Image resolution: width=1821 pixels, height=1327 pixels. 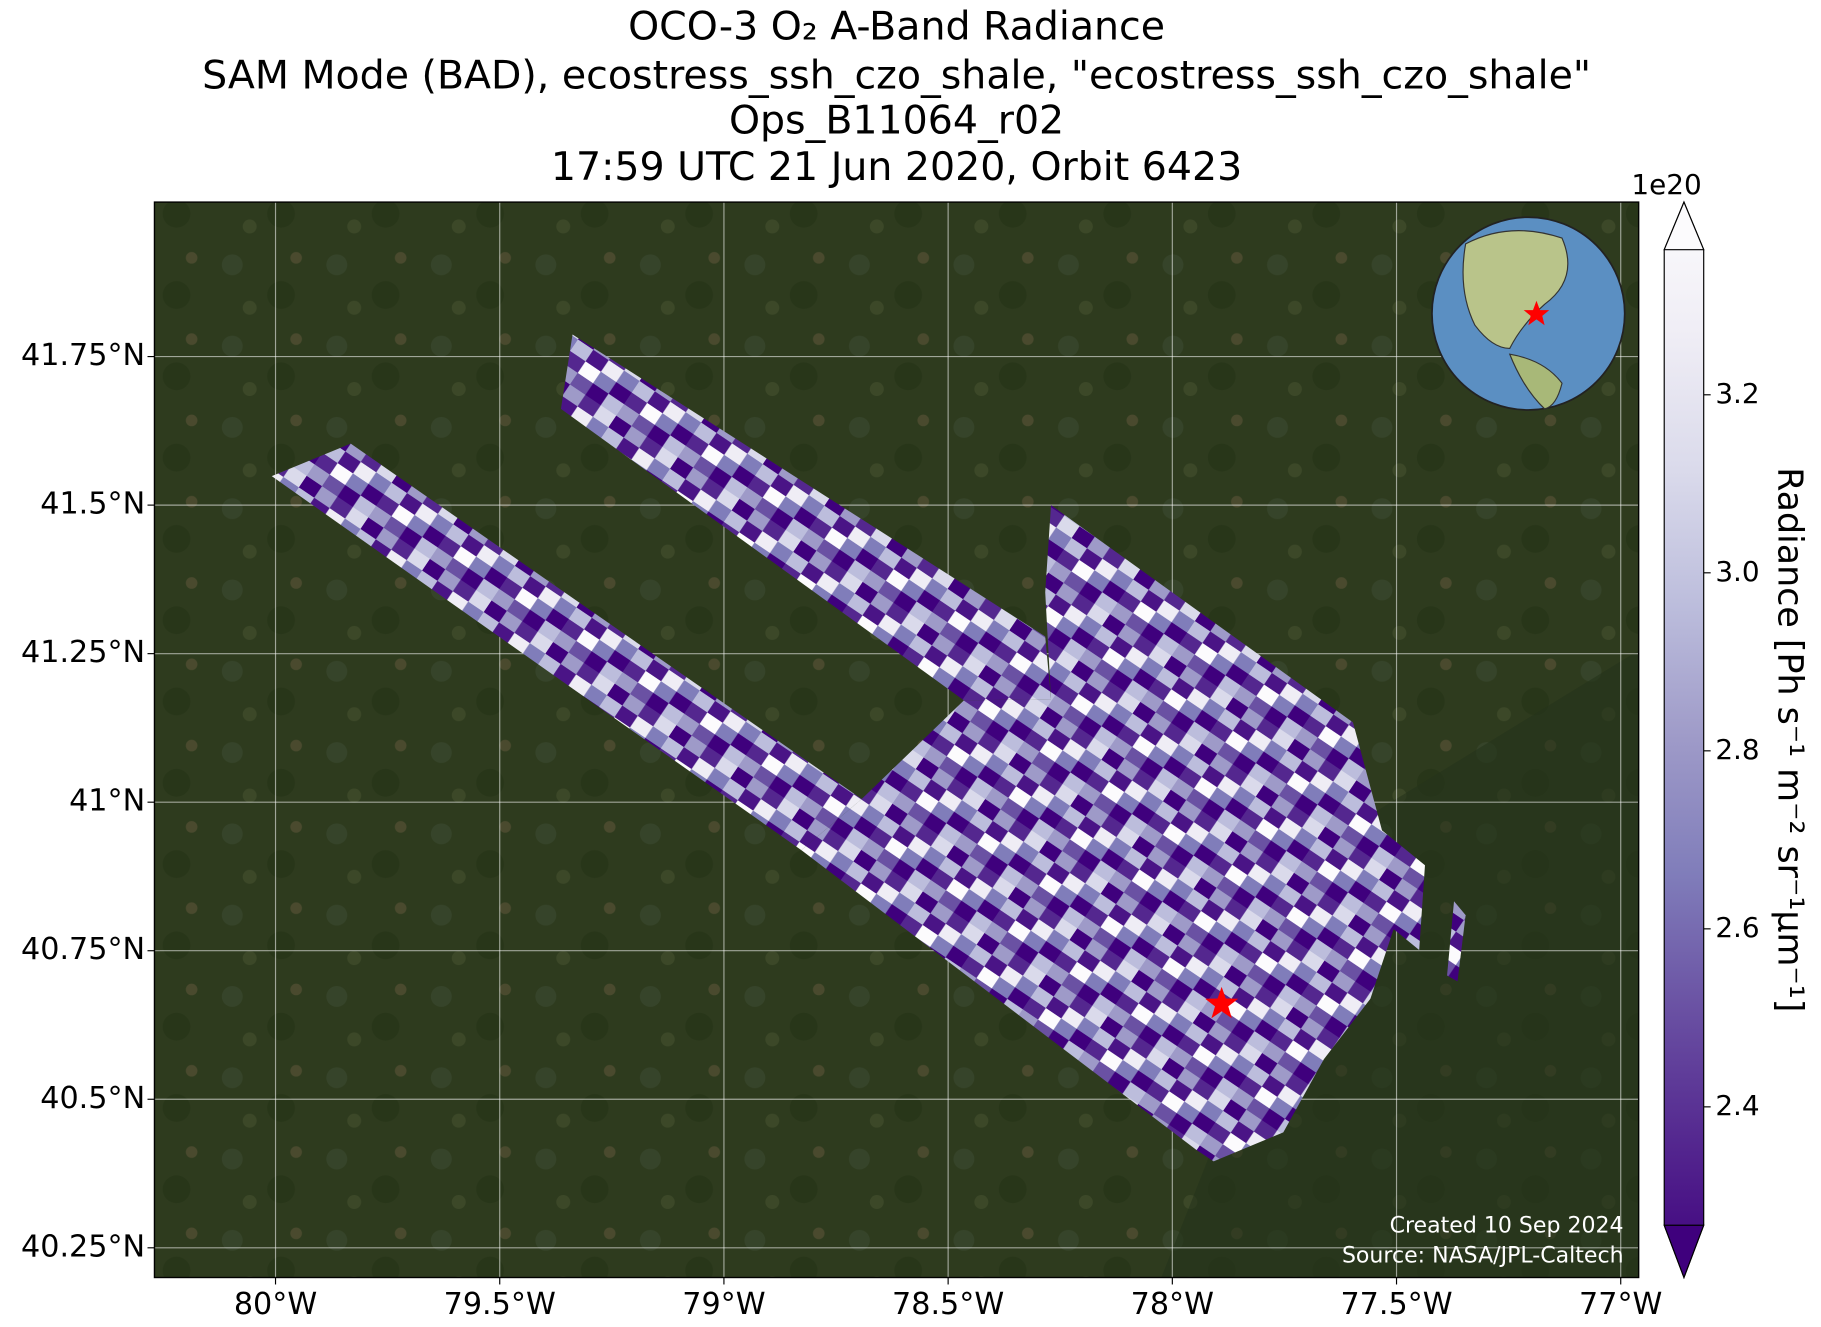 I want to click on target-star, so click(x=1222, y=1002).